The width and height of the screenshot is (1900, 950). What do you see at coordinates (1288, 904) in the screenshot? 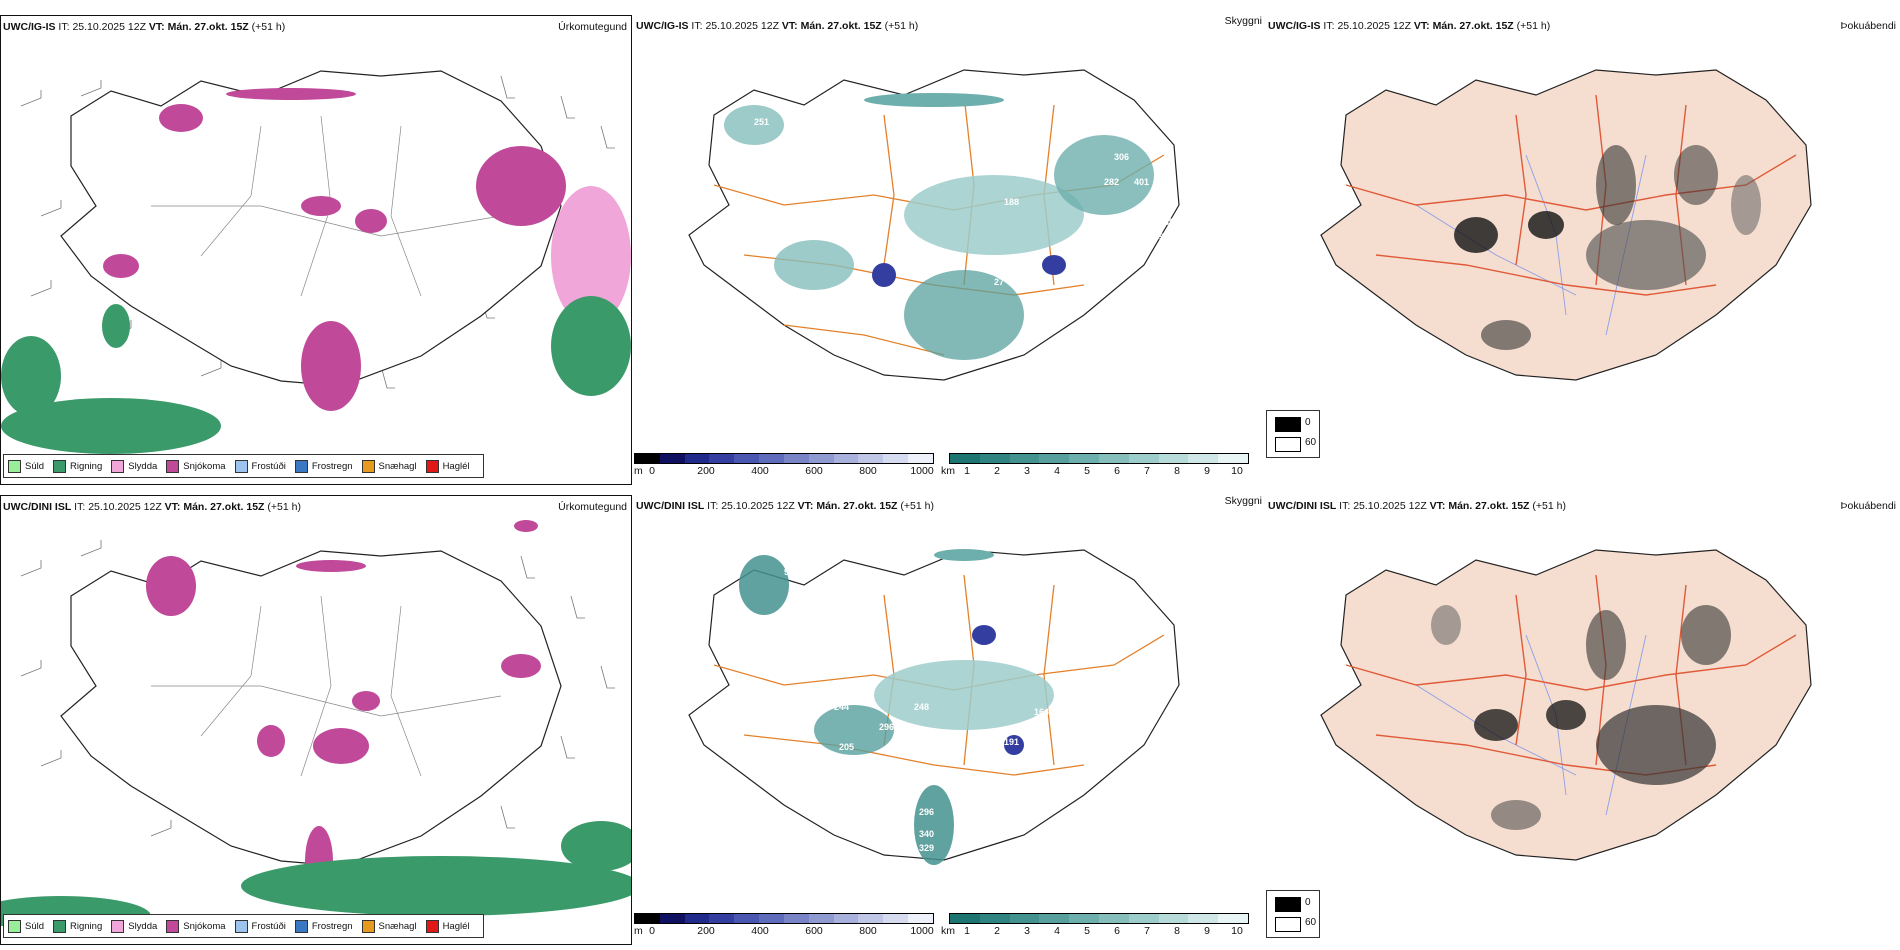
I see `fog-swatch-dark` at bounding box center [1288, 904].